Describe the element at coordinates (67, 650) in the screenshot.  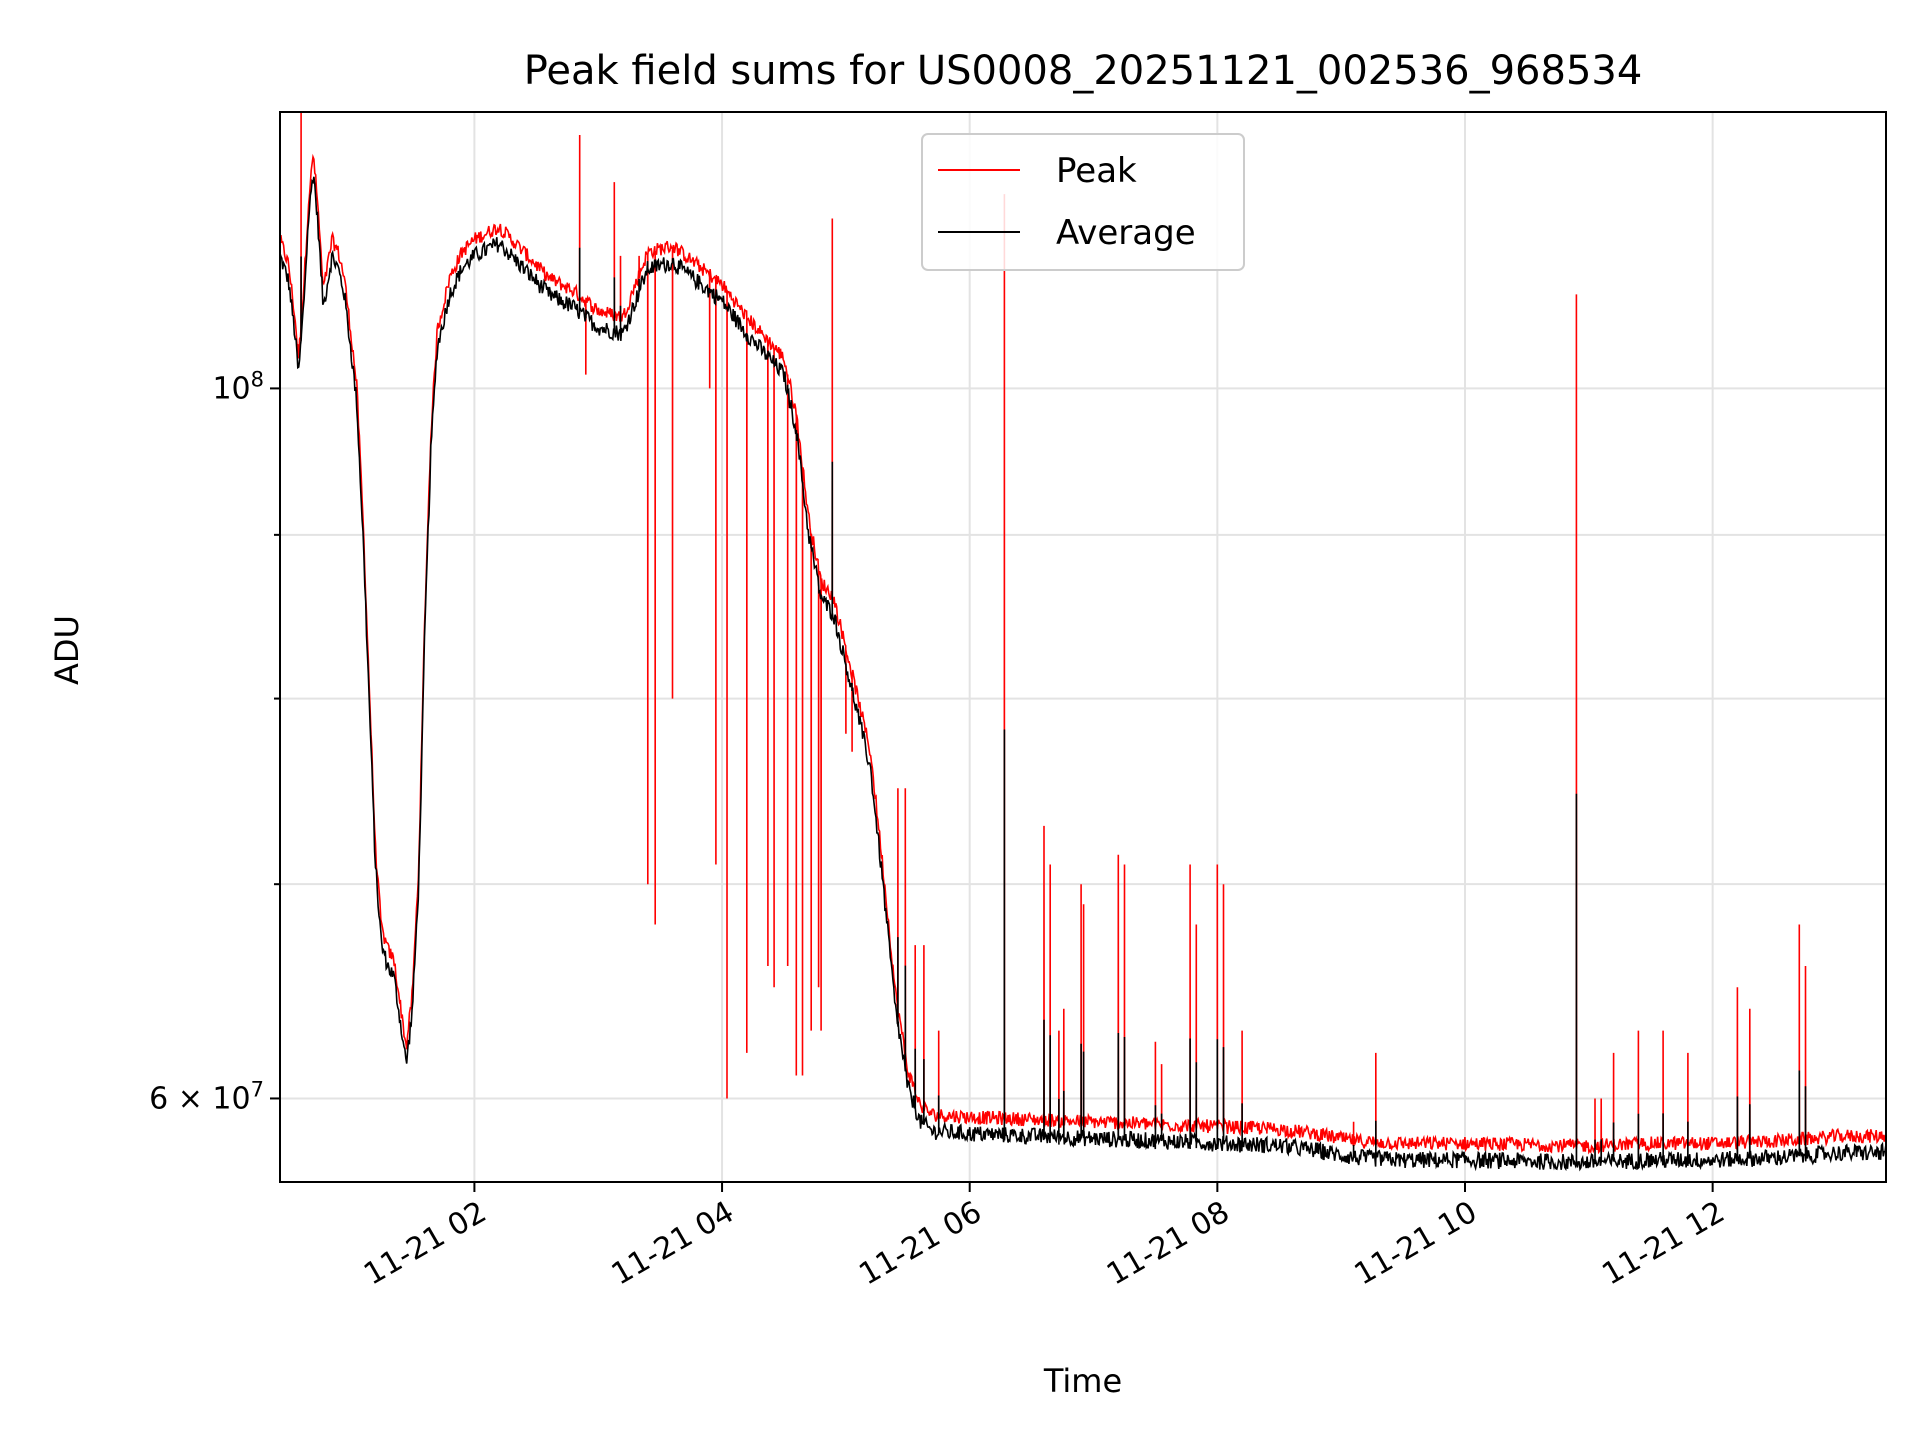
I see `y-axis-label: ADU` at that location.